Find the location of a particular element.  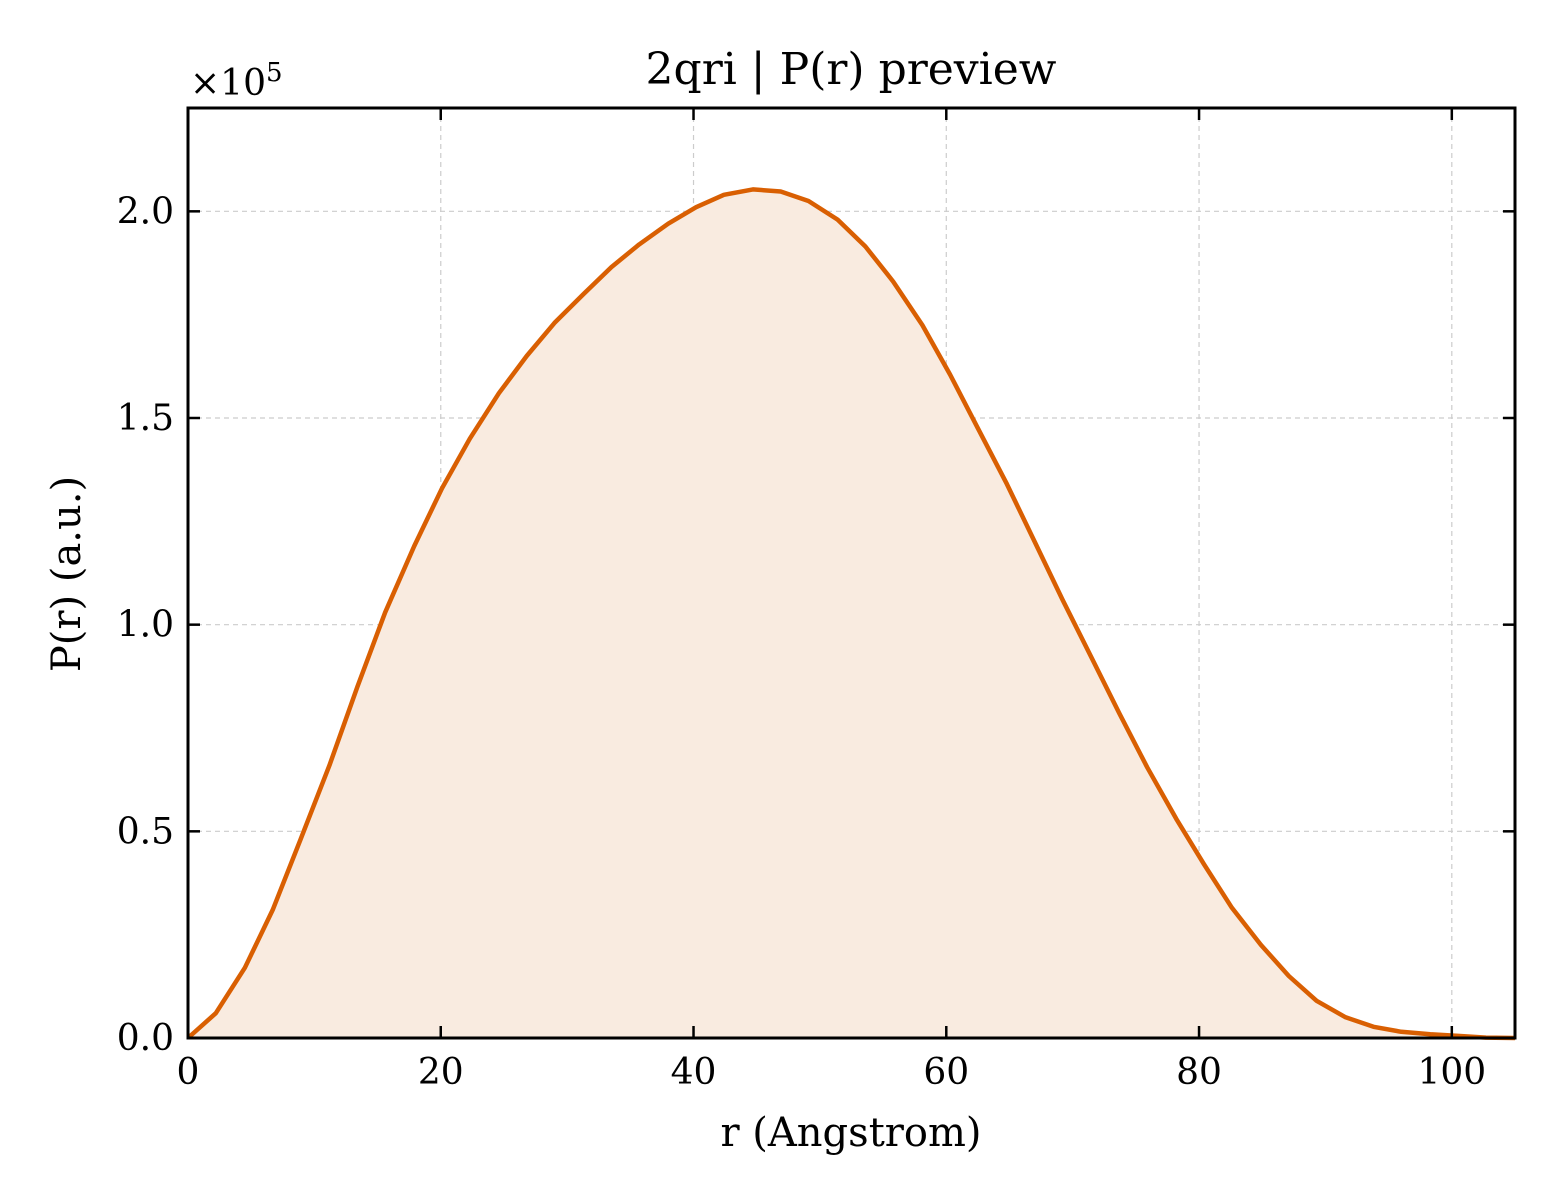

y-tick-labels: 0.0 0.5 1.0 1.5 2.0 is located at coordinates (145, 625).